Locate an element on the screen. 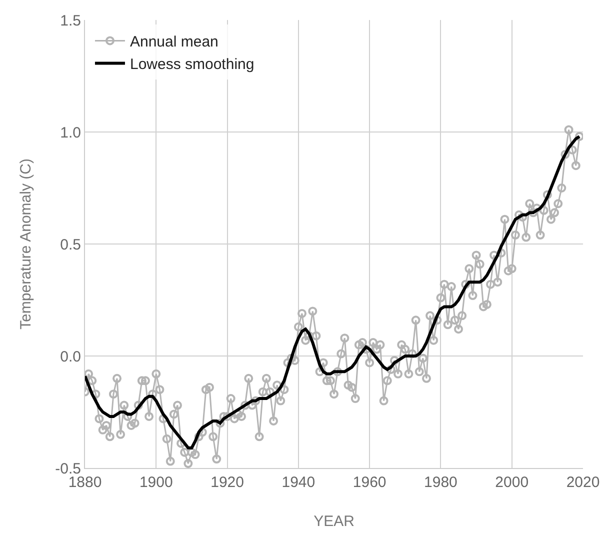  x-tick-label: 1960 is located at coordinates (369, 482).